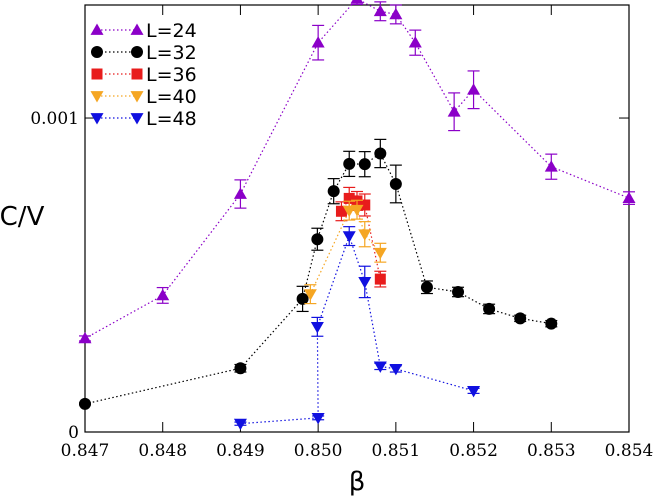  I want to click on x-tick-label: 0.849, so click(240, 451).